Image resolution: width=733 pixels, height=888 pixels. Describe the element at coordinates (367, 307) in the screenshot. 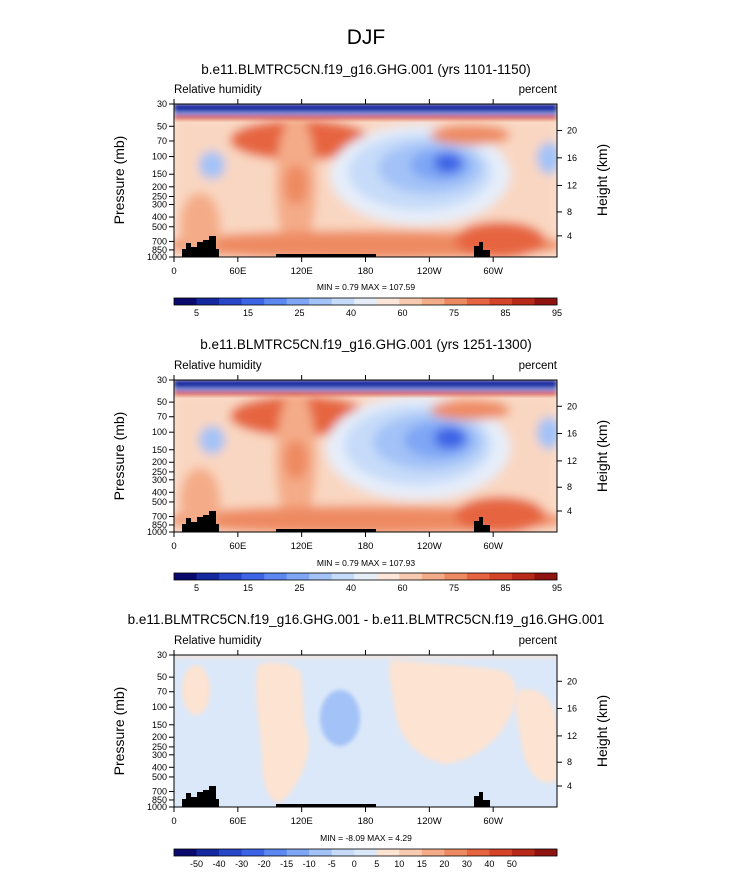

I see `panel-1-colorbar: 5 15 25 40 60 75 85 95` at that location.